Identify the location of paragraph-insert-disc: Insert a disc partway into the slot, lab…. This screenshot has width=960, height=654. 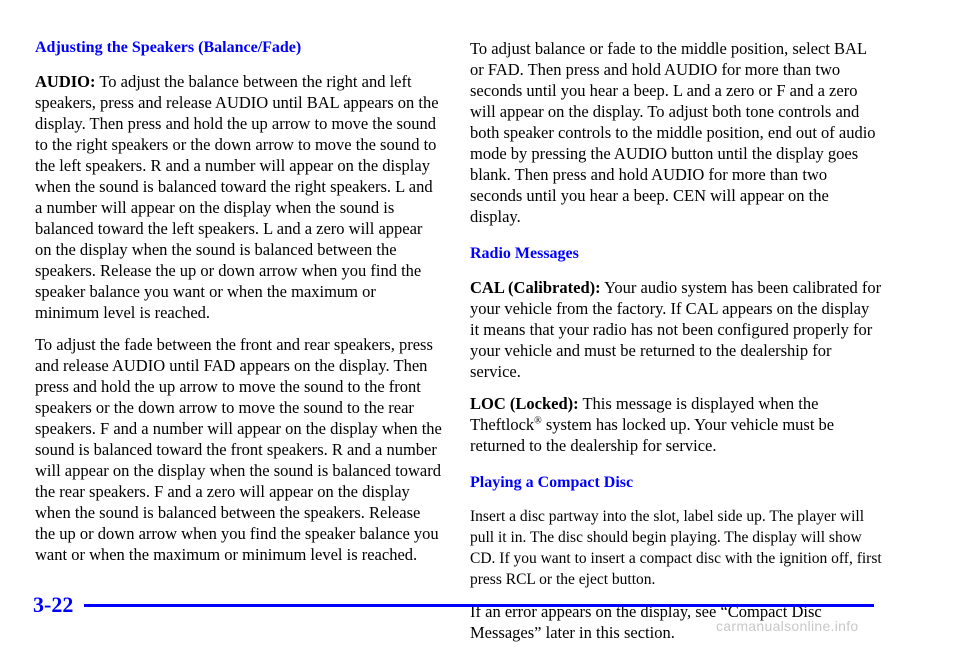
(676, 548).